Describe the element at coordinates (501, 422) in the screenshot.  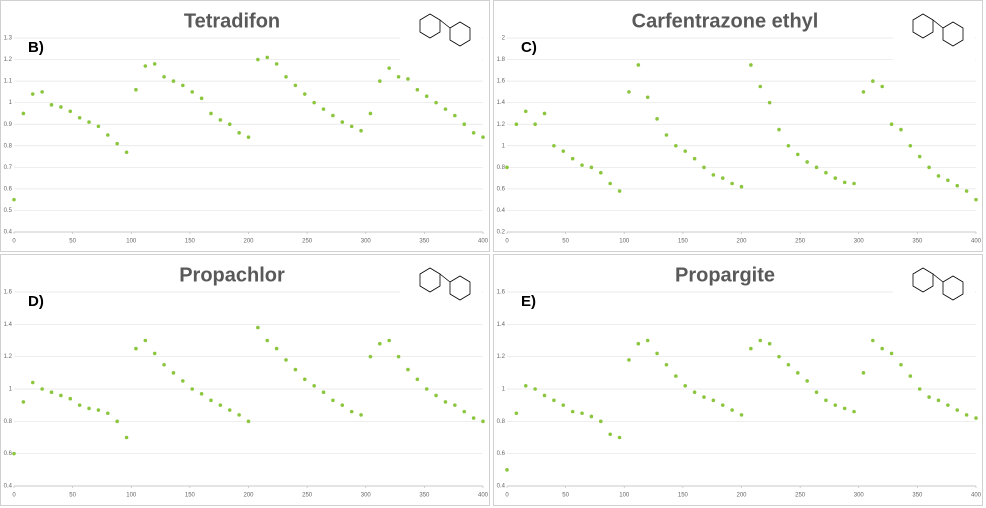
I see `y-tick-label: 0.8` at that location.